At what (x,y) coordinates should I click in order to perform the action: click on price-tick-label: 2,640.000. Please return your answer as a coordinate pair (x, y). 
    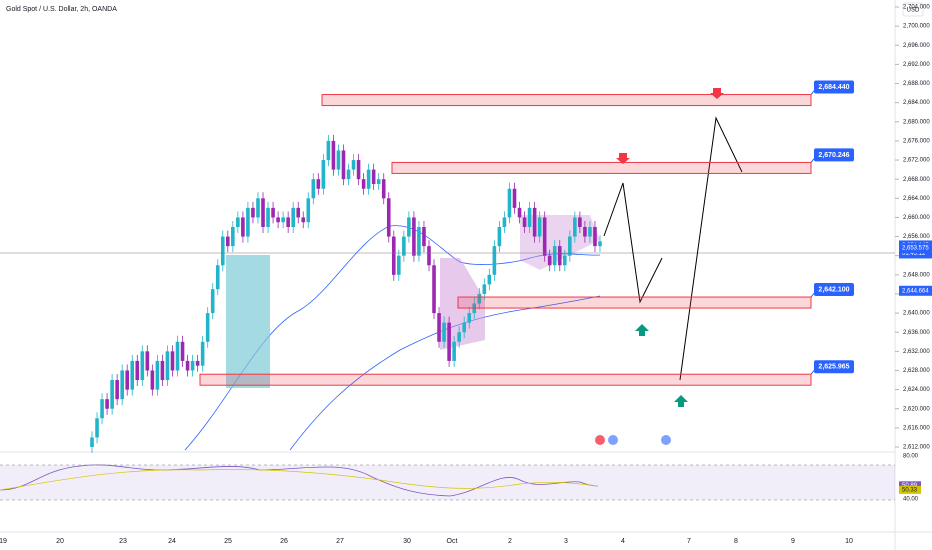
    Looking at the image, I should click on (916, 314).